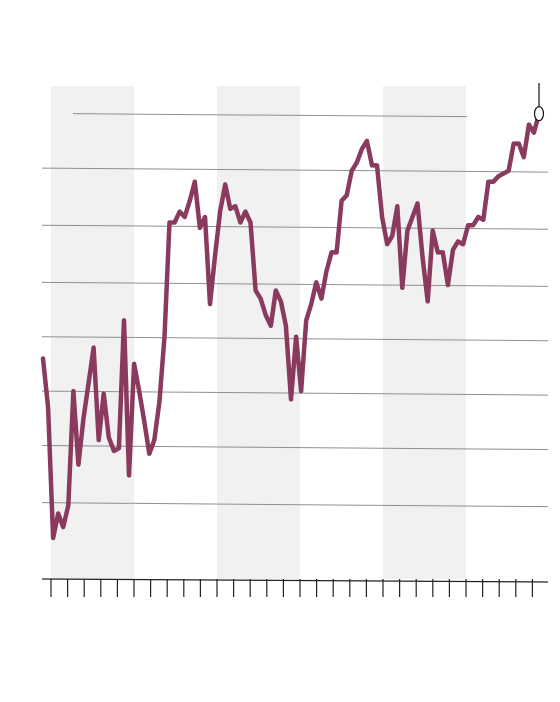 This screenshot has width=560, height=702. What do you see at coordinates (539, 114) in the screenshot?
I see `end-marker-circle` at bounding box center [539, 114].